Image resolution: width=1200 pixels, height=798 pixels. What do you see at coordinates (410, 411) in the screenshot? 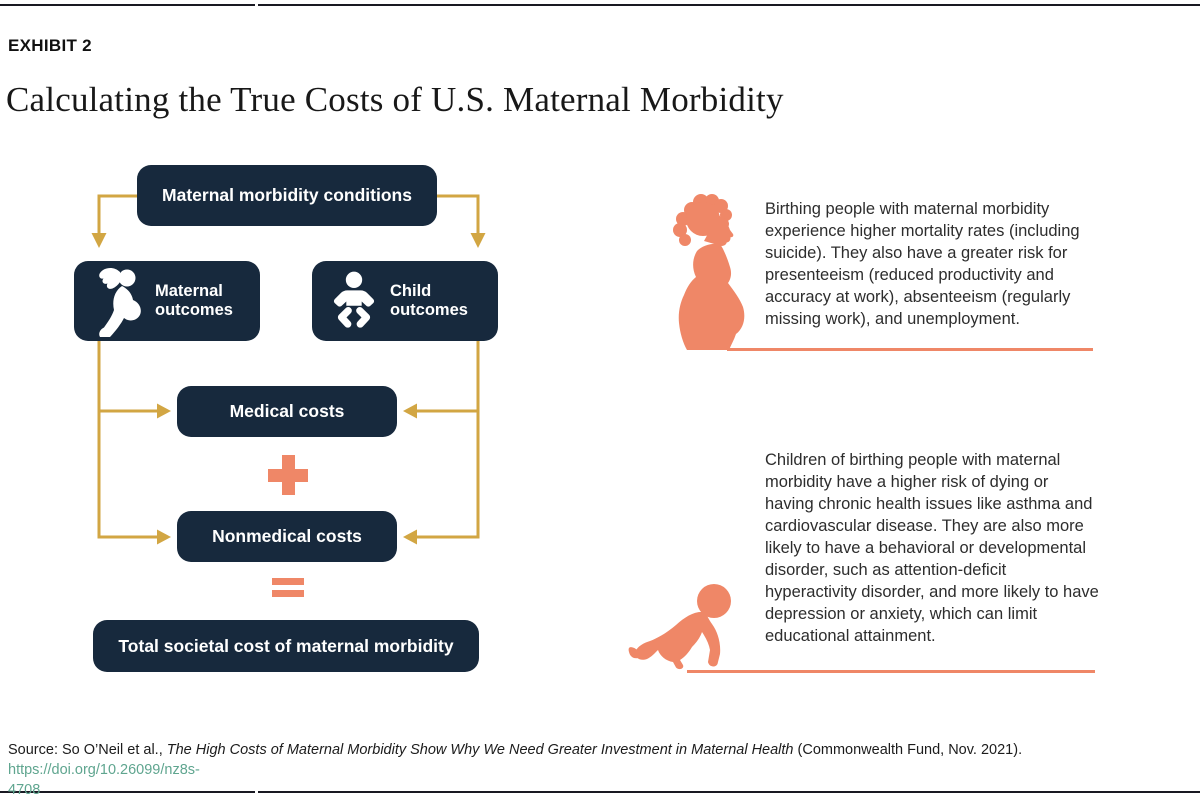
I see `arrowhead-medical-right` at bounding box center [410, 411].